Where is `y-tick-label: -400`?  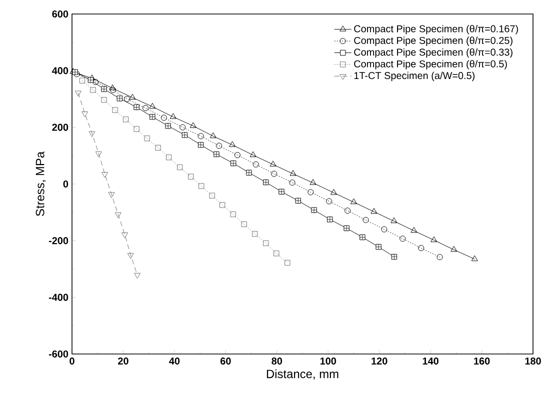
y-tick-label: -400 is located at coordinates (58, 297).